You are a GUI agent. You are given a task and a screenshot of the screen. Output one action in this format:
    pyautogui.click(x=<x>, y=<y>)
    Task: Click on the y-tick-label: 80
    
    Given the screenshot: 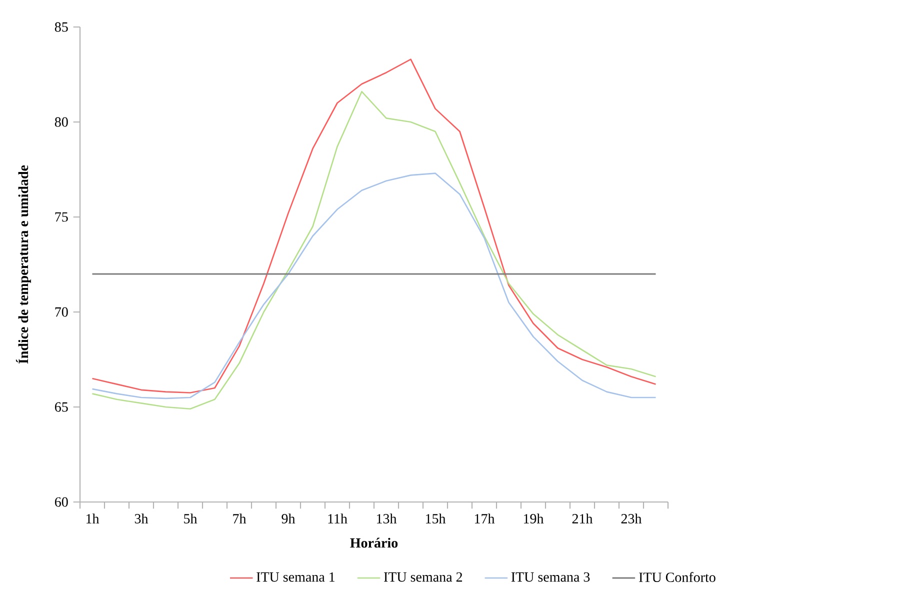 What is the action you would take?
    pyautogui.click(x=61, y=122)
    